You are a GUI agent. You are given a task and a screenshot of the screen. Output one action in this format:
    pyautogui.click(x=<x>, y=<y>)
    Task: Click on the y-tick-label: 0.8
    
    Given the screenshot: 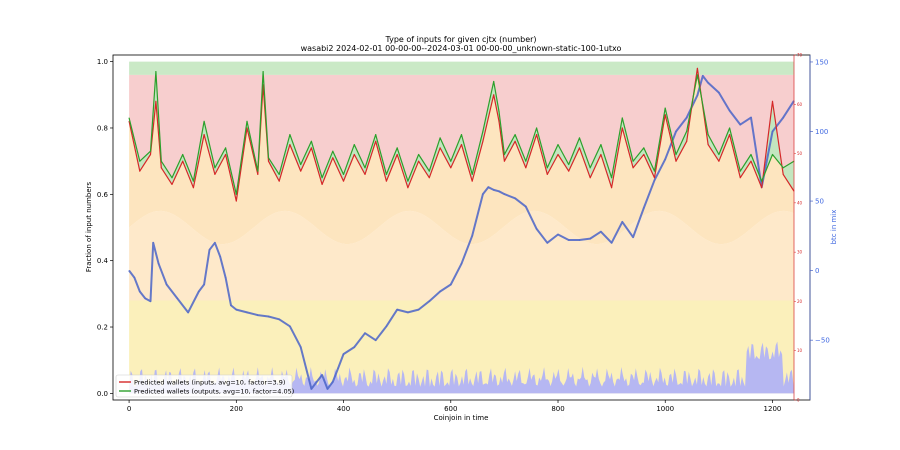 What is the action you would take?
    pyautogui.click(x=102, y=128)
    